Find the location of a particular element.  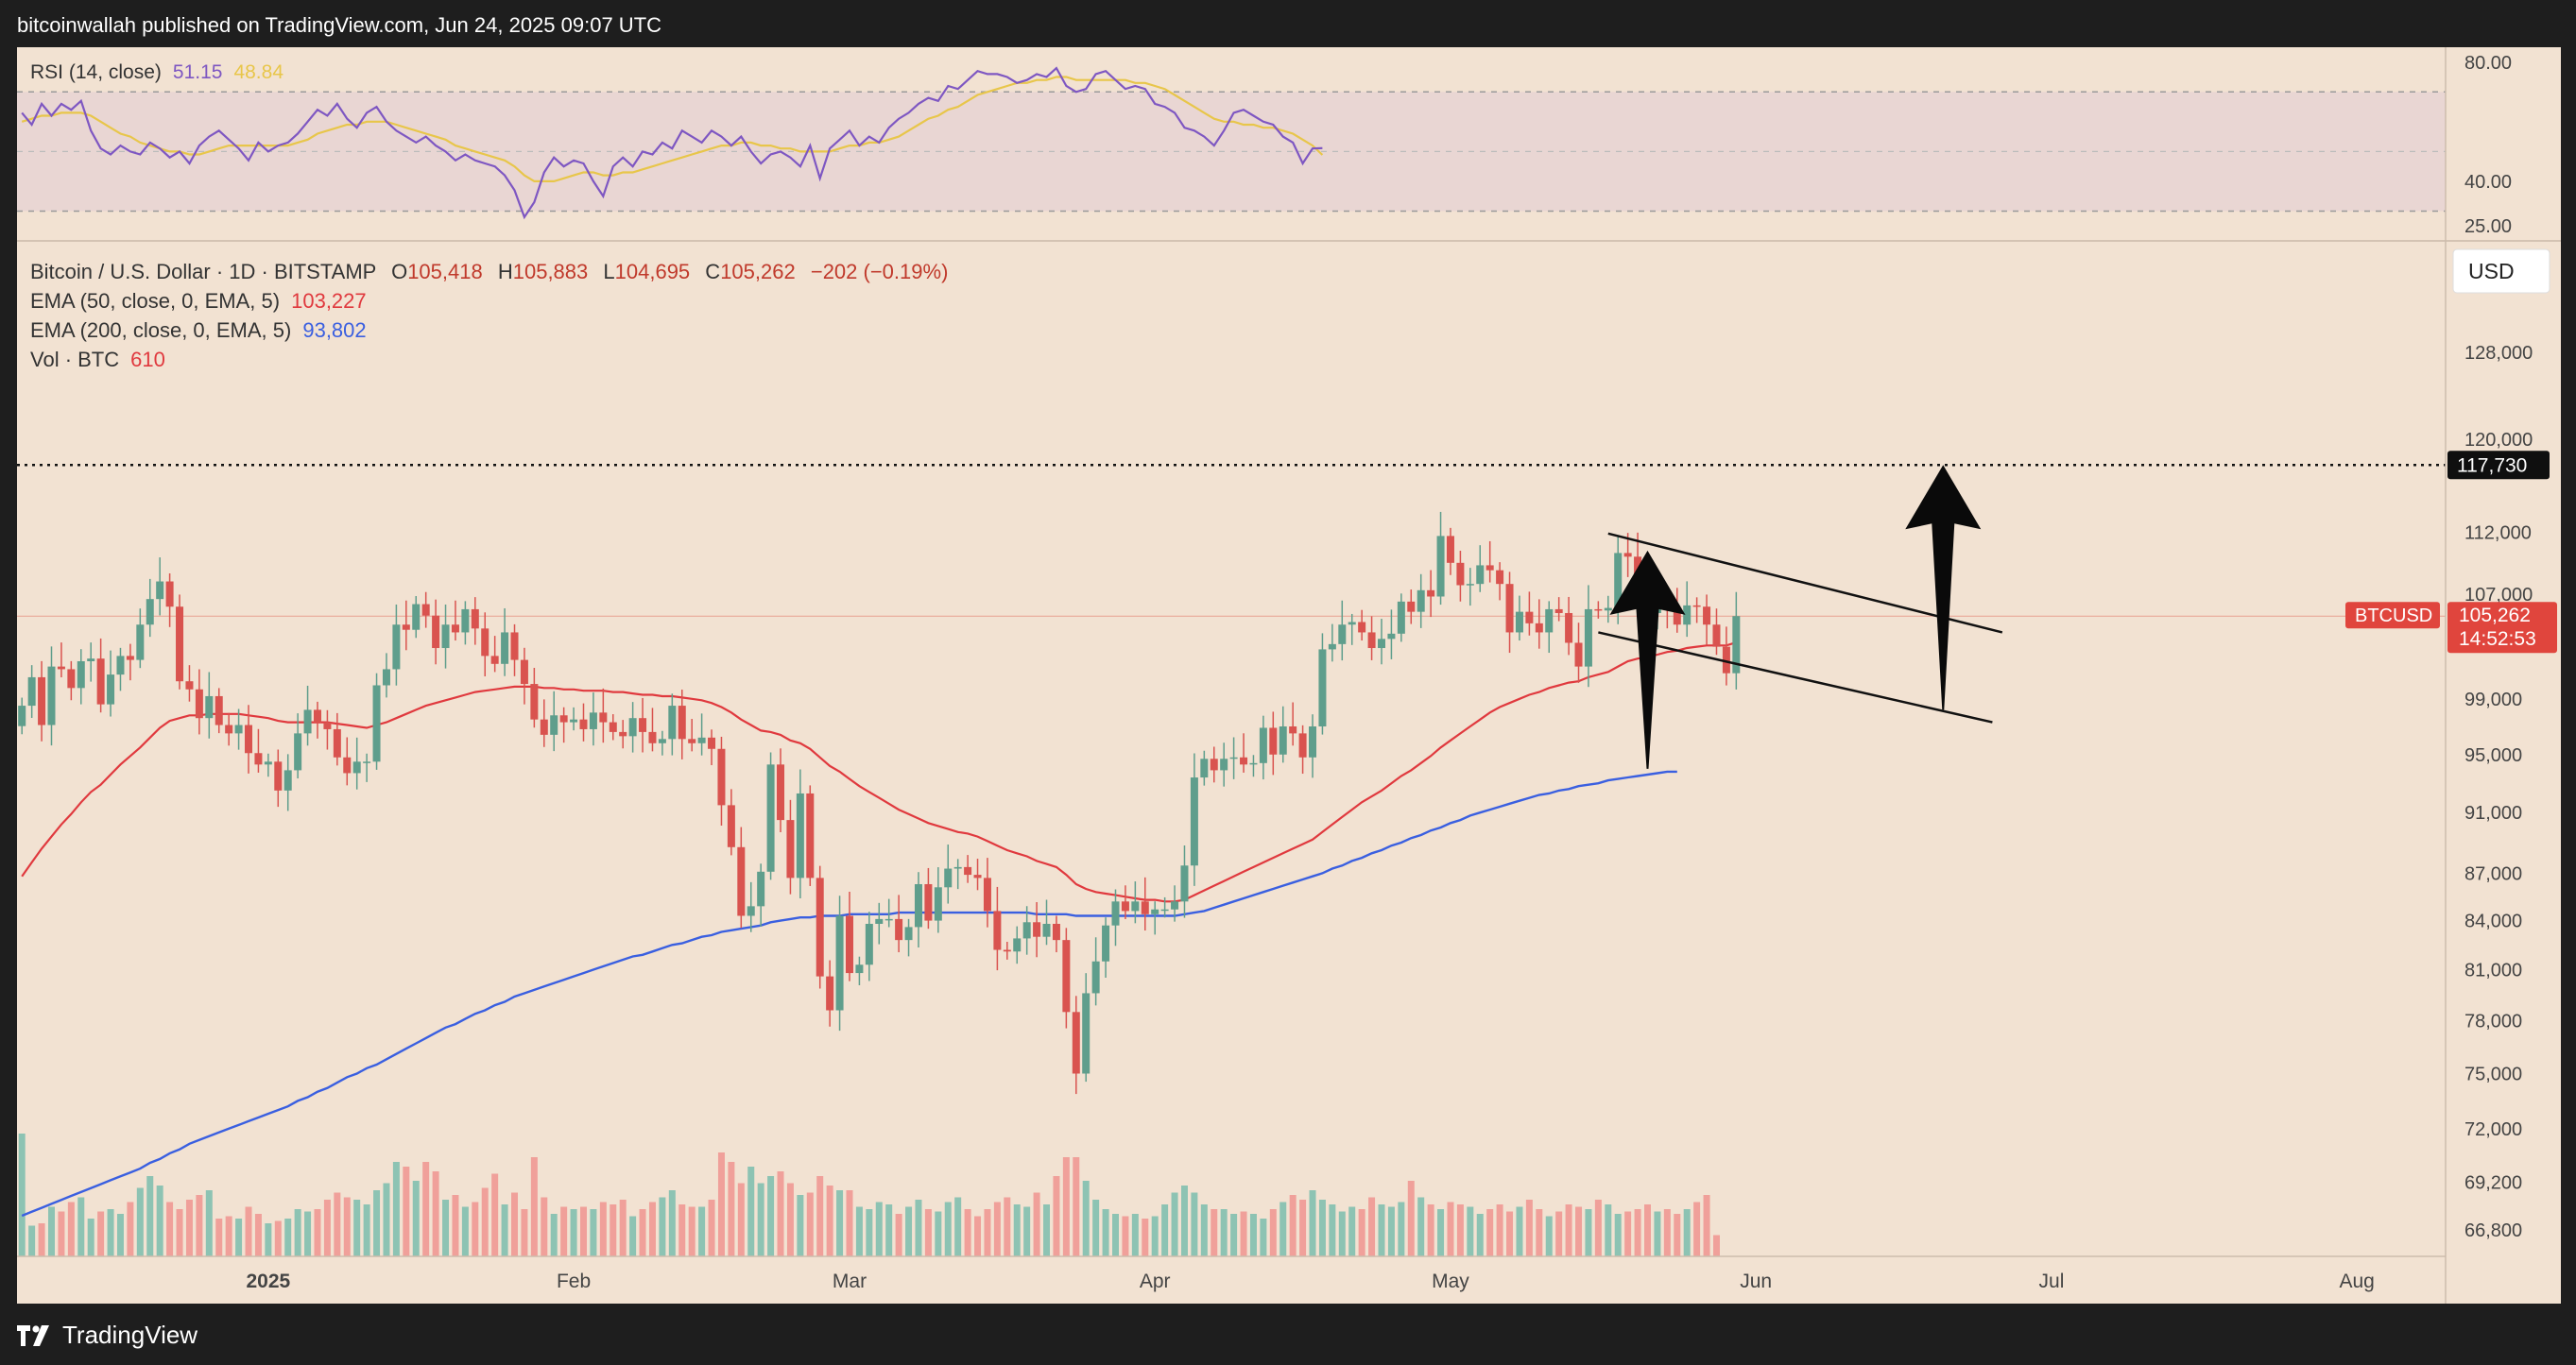

footer-bar: TradingView is located at coordinates (1288, 1335).